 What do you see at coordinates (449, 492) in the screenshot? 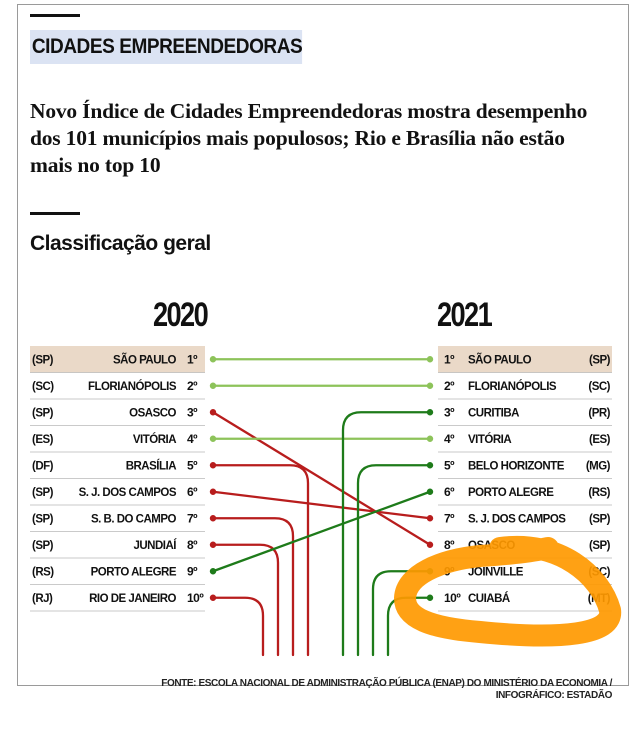
I see `right-rank-6: 6º` at bounding box center [449, 492].